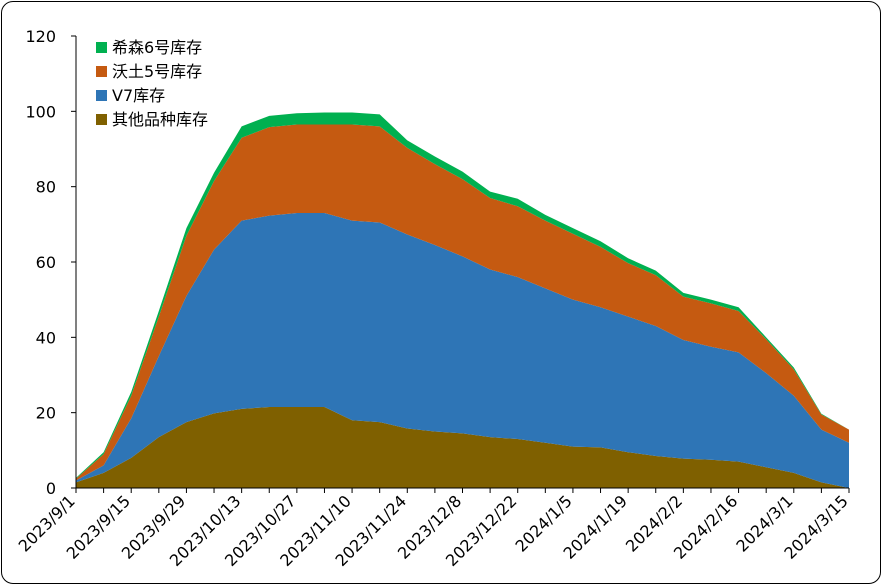  I want to click on legend-label: 希森6号库存, so click(157, 47).